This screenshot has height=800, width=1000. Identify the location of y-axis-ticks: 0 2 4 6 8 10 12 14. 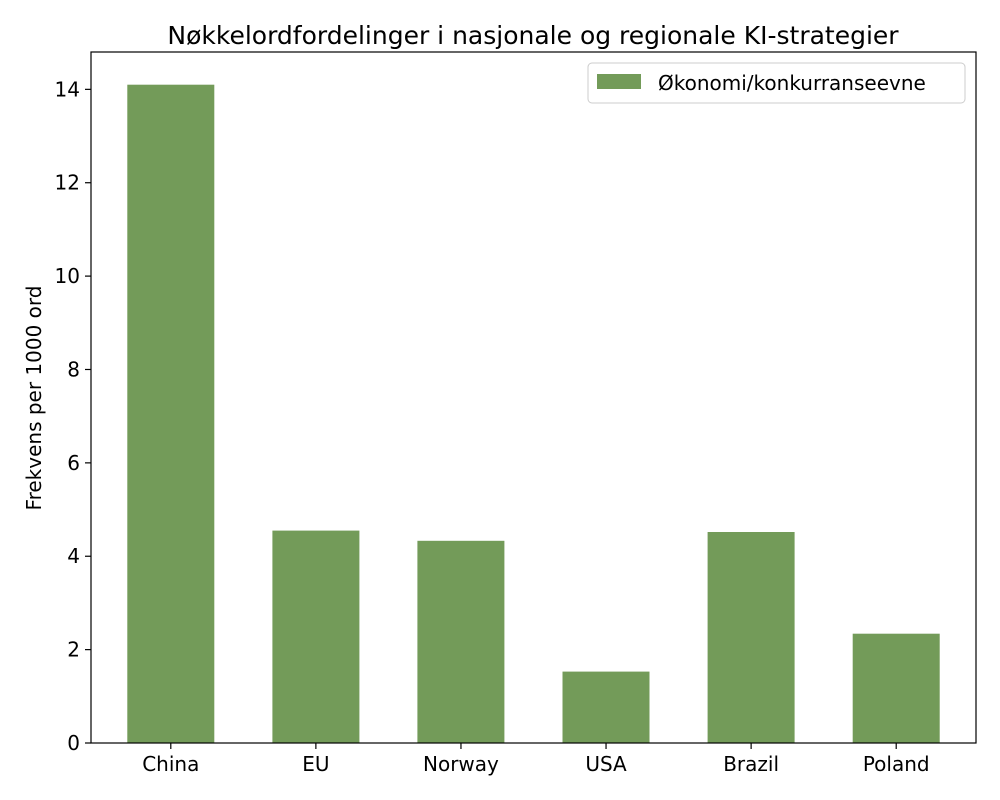
(73, 416).